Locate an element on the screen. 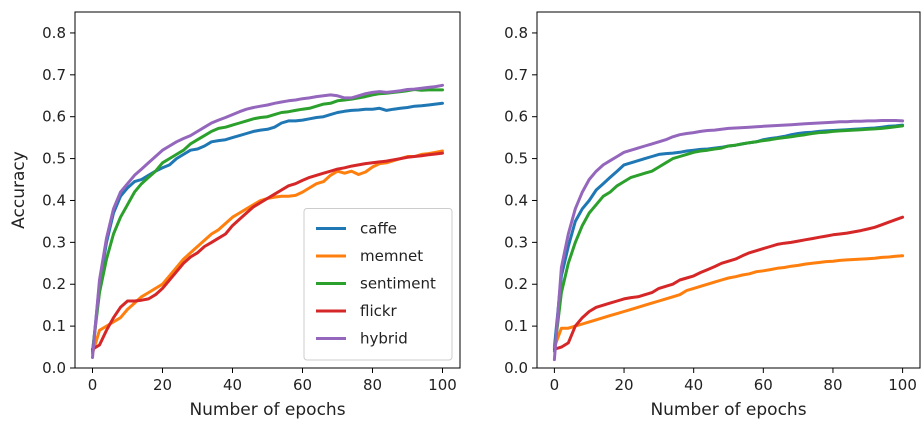 The image size is (921, 421). series-line-memnet is located at coordinates (728, 301).